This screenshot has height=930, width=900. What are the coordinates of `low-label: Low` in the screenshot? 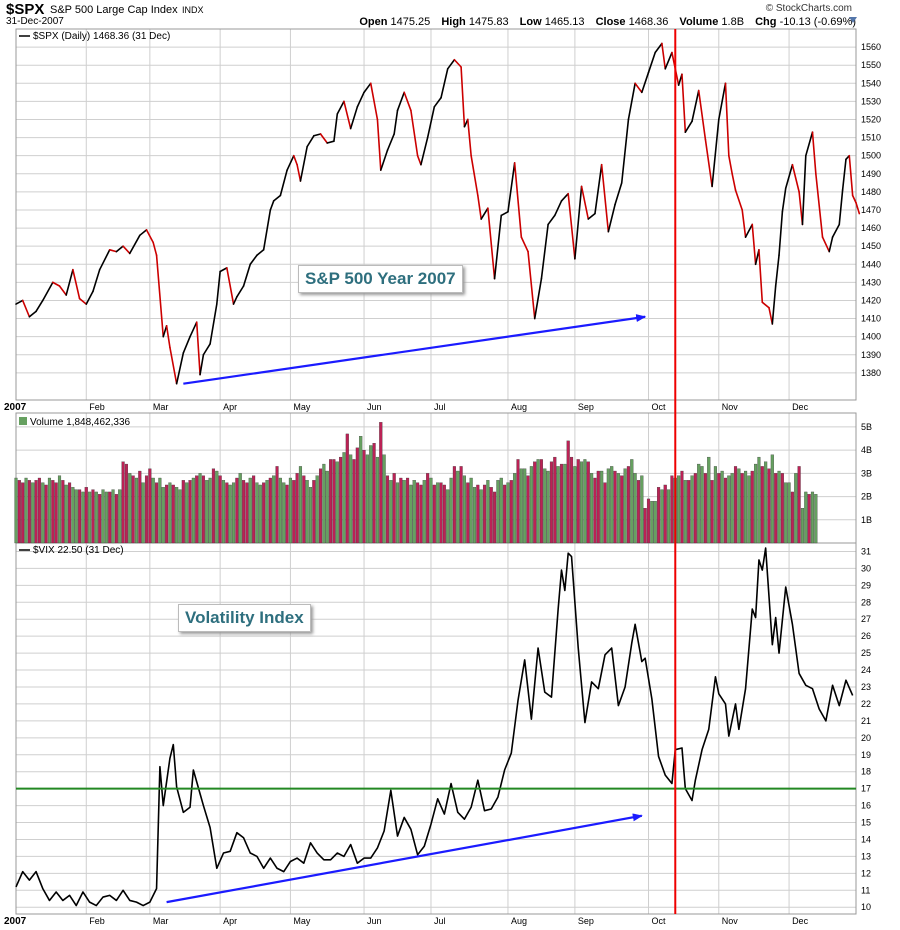 It's located at (530, 22).